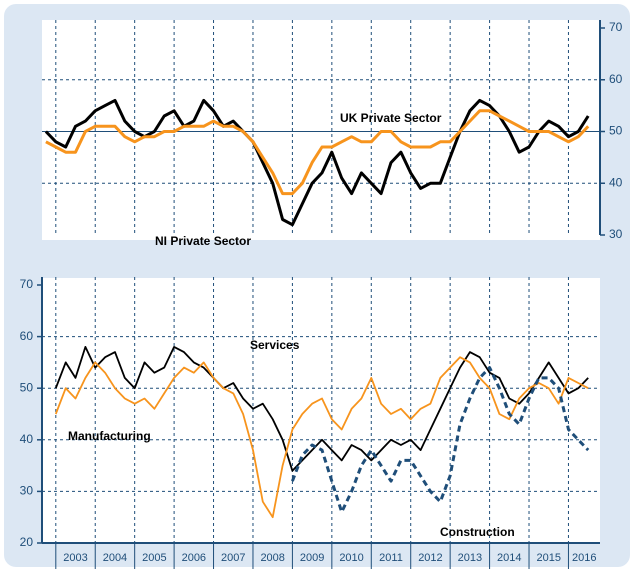 Image resolution: width=634 pixels, height=571 pixels. Describe the element at coordinates (317, 152) in the screenshot. I see `series-line` at that location.